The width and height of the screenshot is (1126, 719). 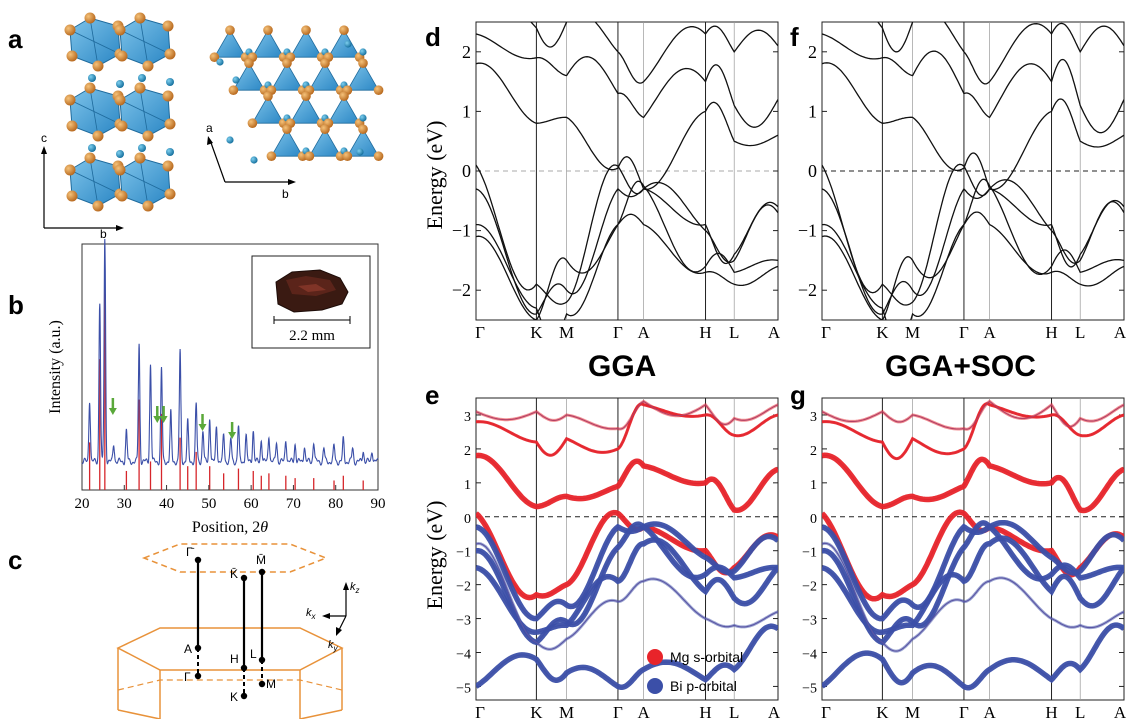 What do you see at coordinates (463, 621) in the screenshot?
I see `band-ytick-label: −3` at bounding box center [463, 621].